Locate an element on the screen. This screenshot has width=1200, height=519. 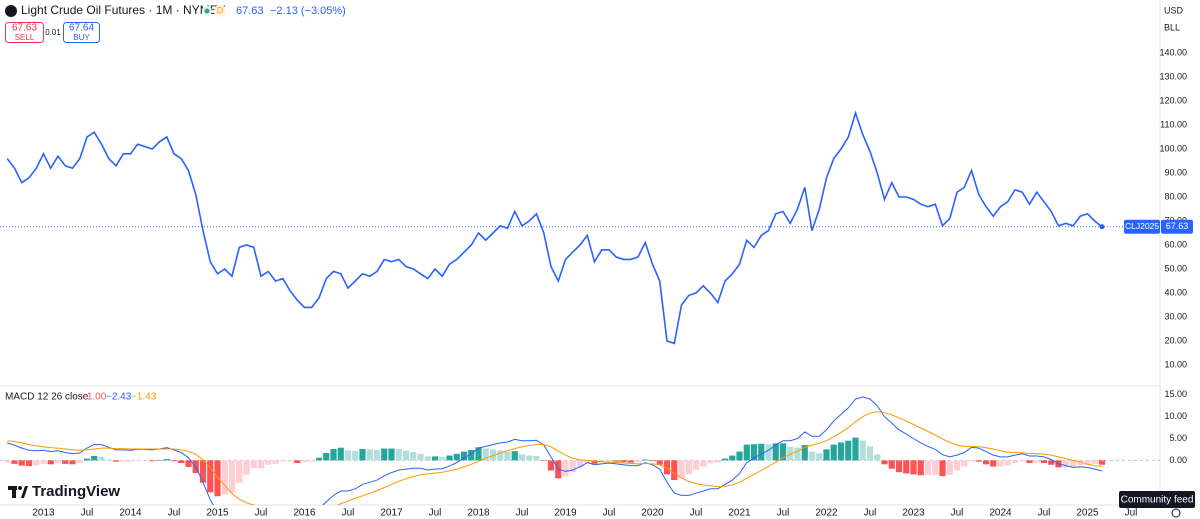
y-tick-label: 0.00 is located at coordinates (1178, 460).